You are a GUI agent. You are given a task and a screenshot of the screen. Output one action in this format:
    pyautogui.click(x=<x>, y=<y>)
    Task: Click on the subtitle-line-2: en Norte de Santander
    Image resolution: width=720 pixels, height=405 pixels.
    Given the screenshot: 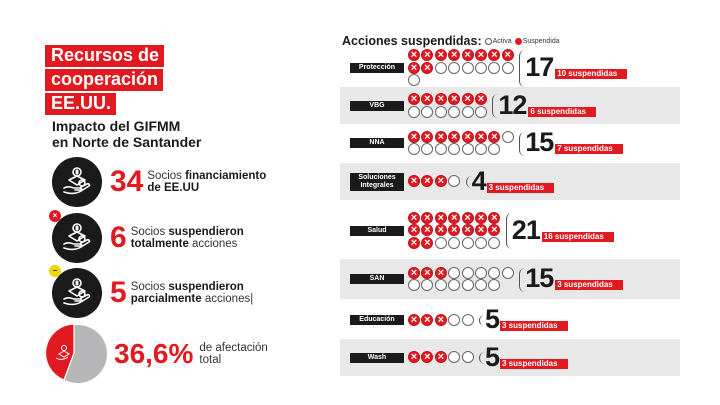 What is the action you would take?
    pyautogui.click(x=127, y=142)
    